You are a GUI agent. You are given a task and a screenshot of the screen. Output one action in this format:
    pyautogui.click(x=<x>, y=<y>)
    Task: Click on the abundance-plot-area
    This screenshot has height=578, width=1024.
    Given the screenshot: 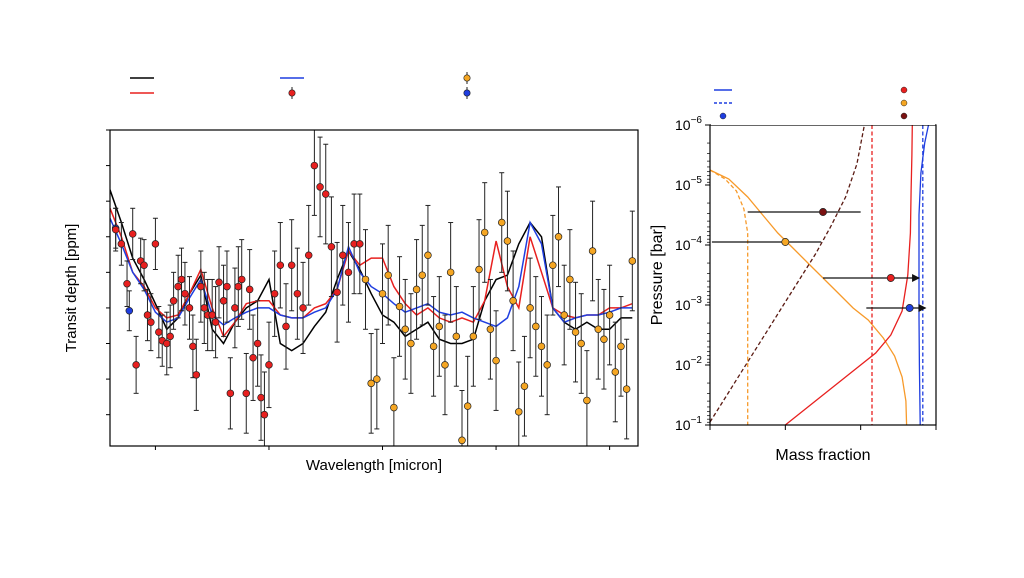 What is the action you would take?
    pyautogui.click(x=820, y=275)
    